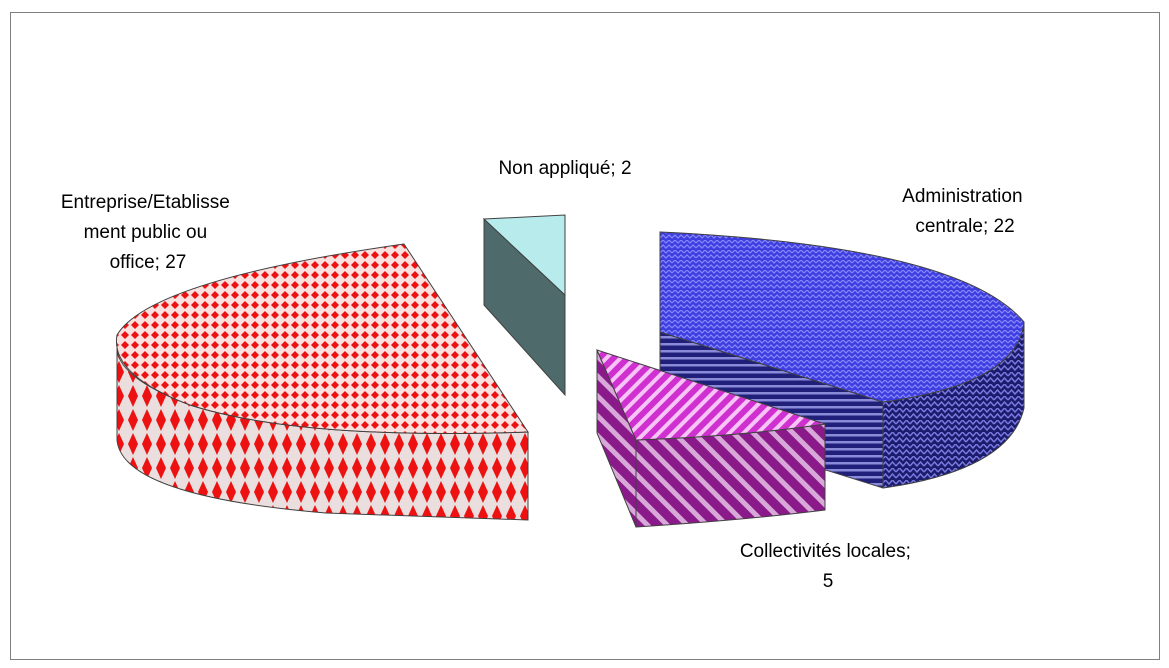  What do you see at coordinates (711, 395) in the screenshot?
I see `slice-collectivites-top` at bounding box center [711, 395].